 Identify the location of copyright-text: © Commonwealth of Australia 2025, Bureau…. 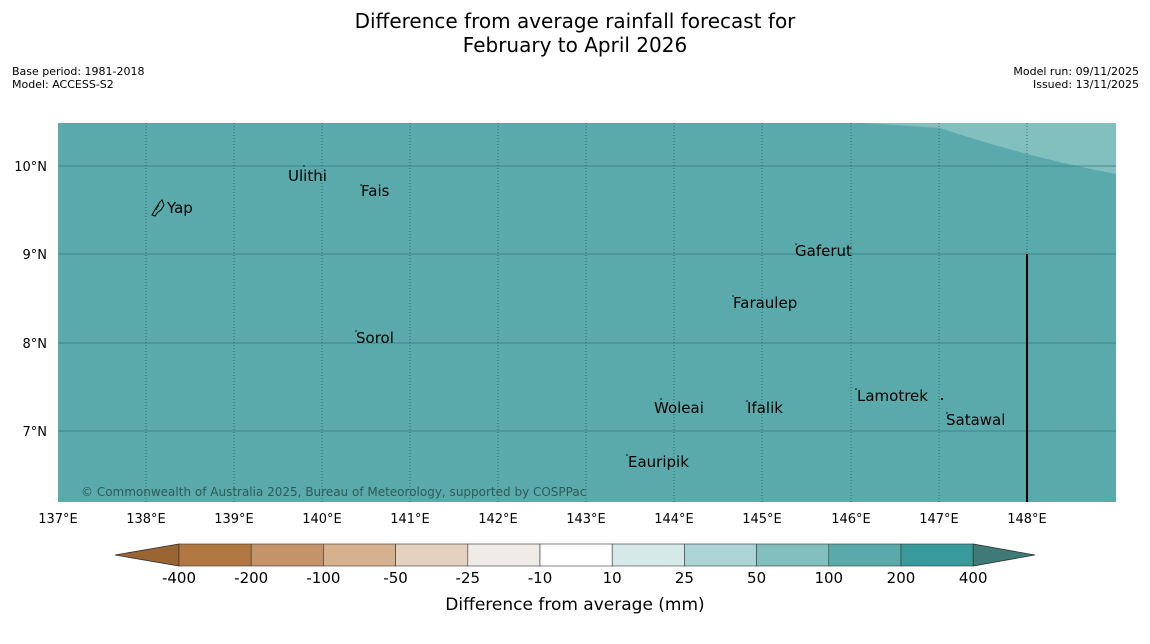
(333, 492).